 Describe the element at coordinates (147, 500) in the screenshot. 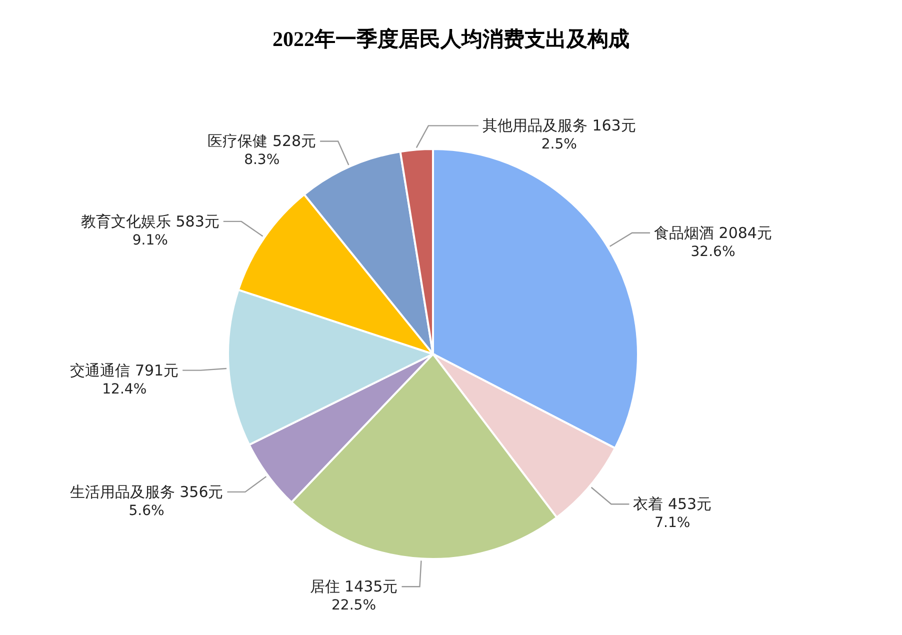

I see `slice-label: 生活用品及服务 356元 5.6%` at that location.